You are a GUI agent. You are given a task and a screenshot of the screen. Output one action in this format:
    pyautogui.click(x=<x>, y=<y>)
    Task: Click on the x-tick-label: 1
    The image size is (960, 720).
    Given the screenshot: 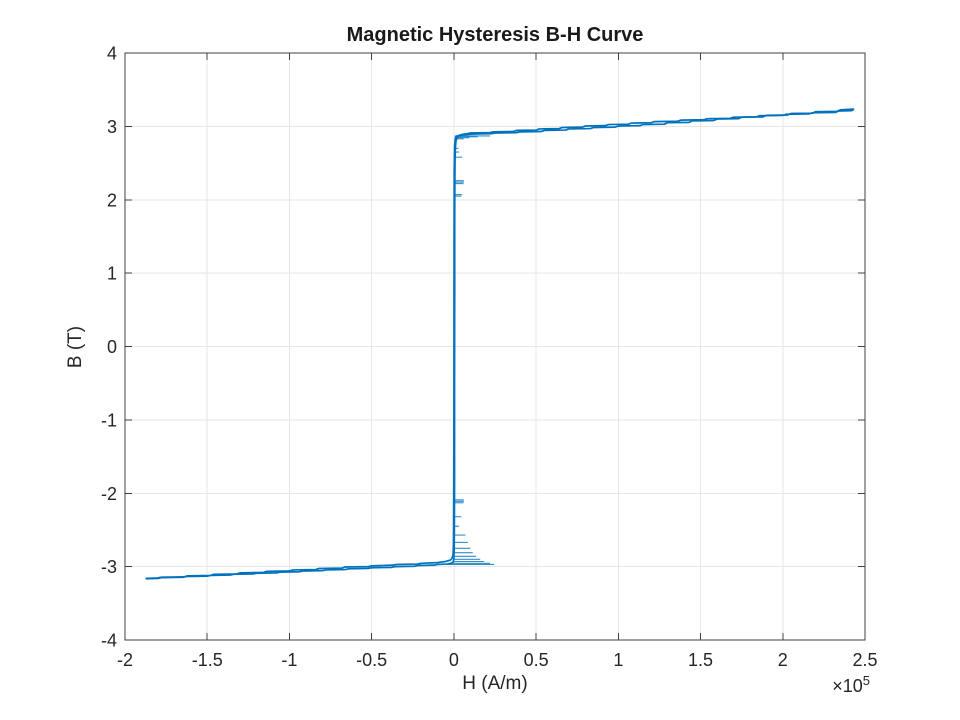 What is the action you would take?
    pyautogui.click(x=618, y=660)
    